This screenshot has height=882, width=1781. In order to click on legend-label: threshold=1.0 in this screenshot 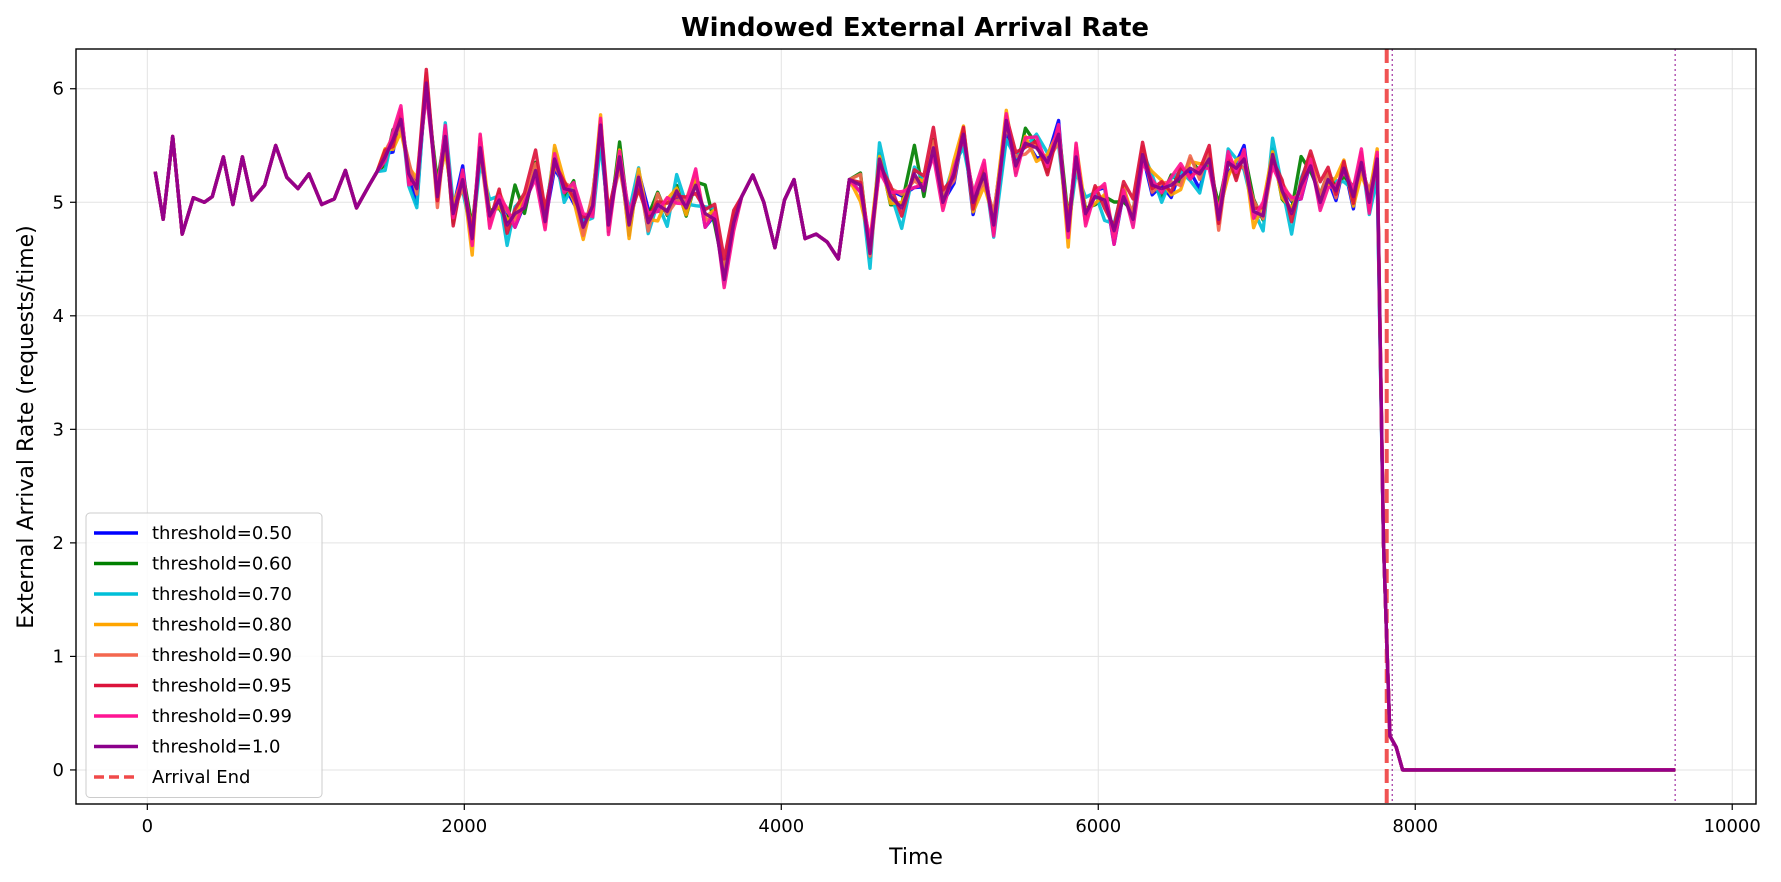, I will do `click(216, 747)`.